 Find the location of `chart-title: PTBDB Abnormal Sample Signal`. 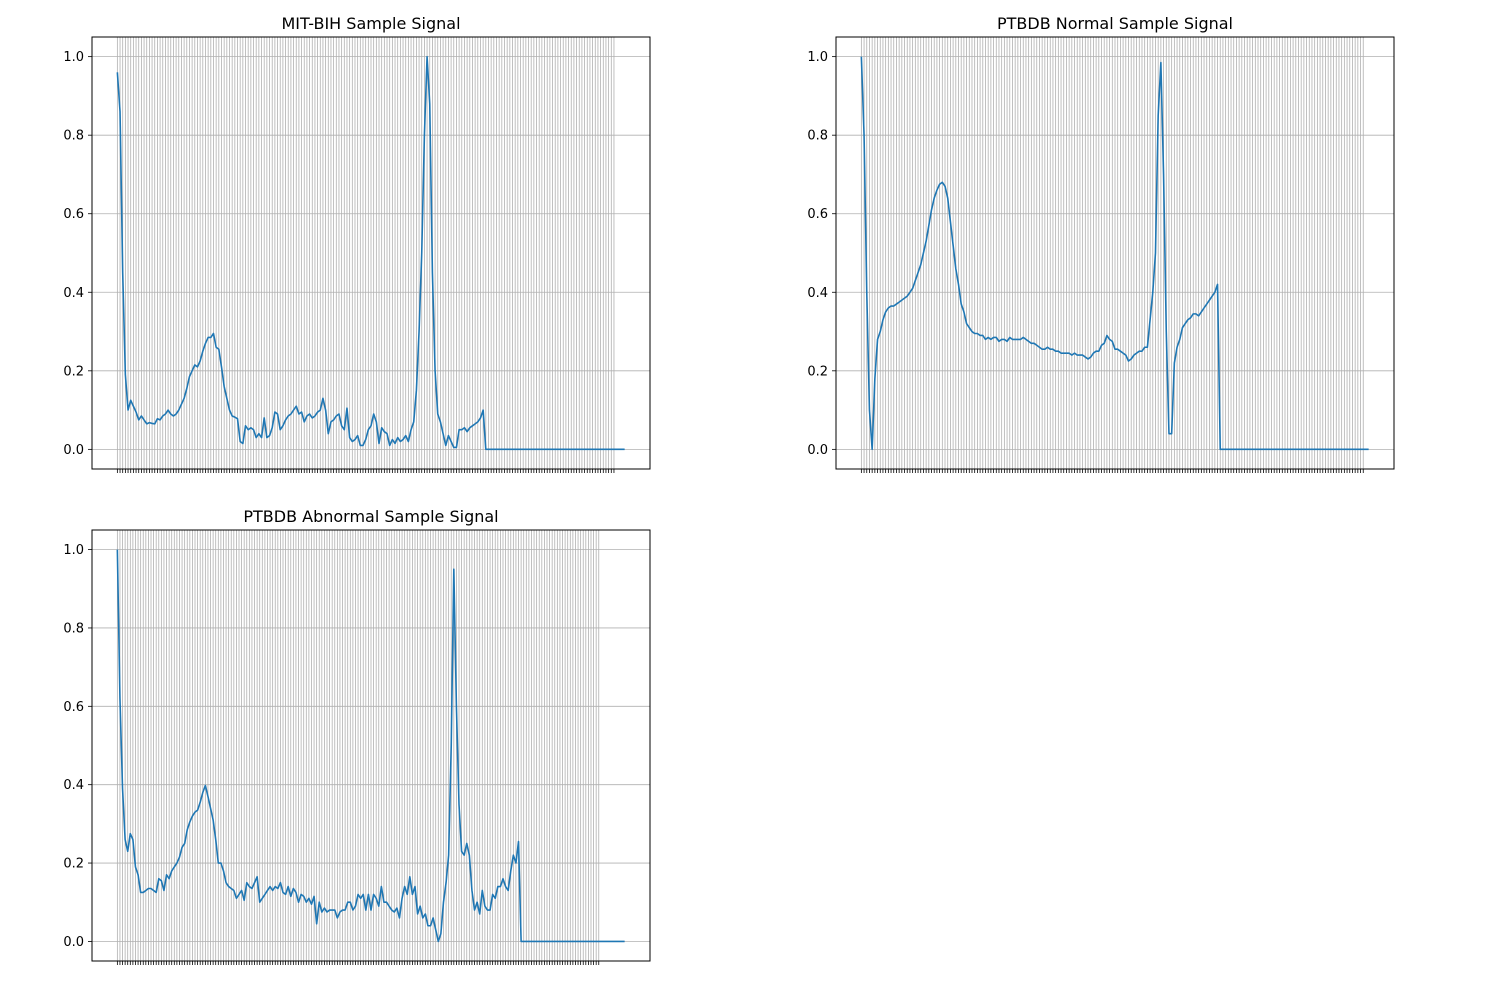

chart-title: PTBDB Abnormal Sample Signal is located at coordinates (370, 516).